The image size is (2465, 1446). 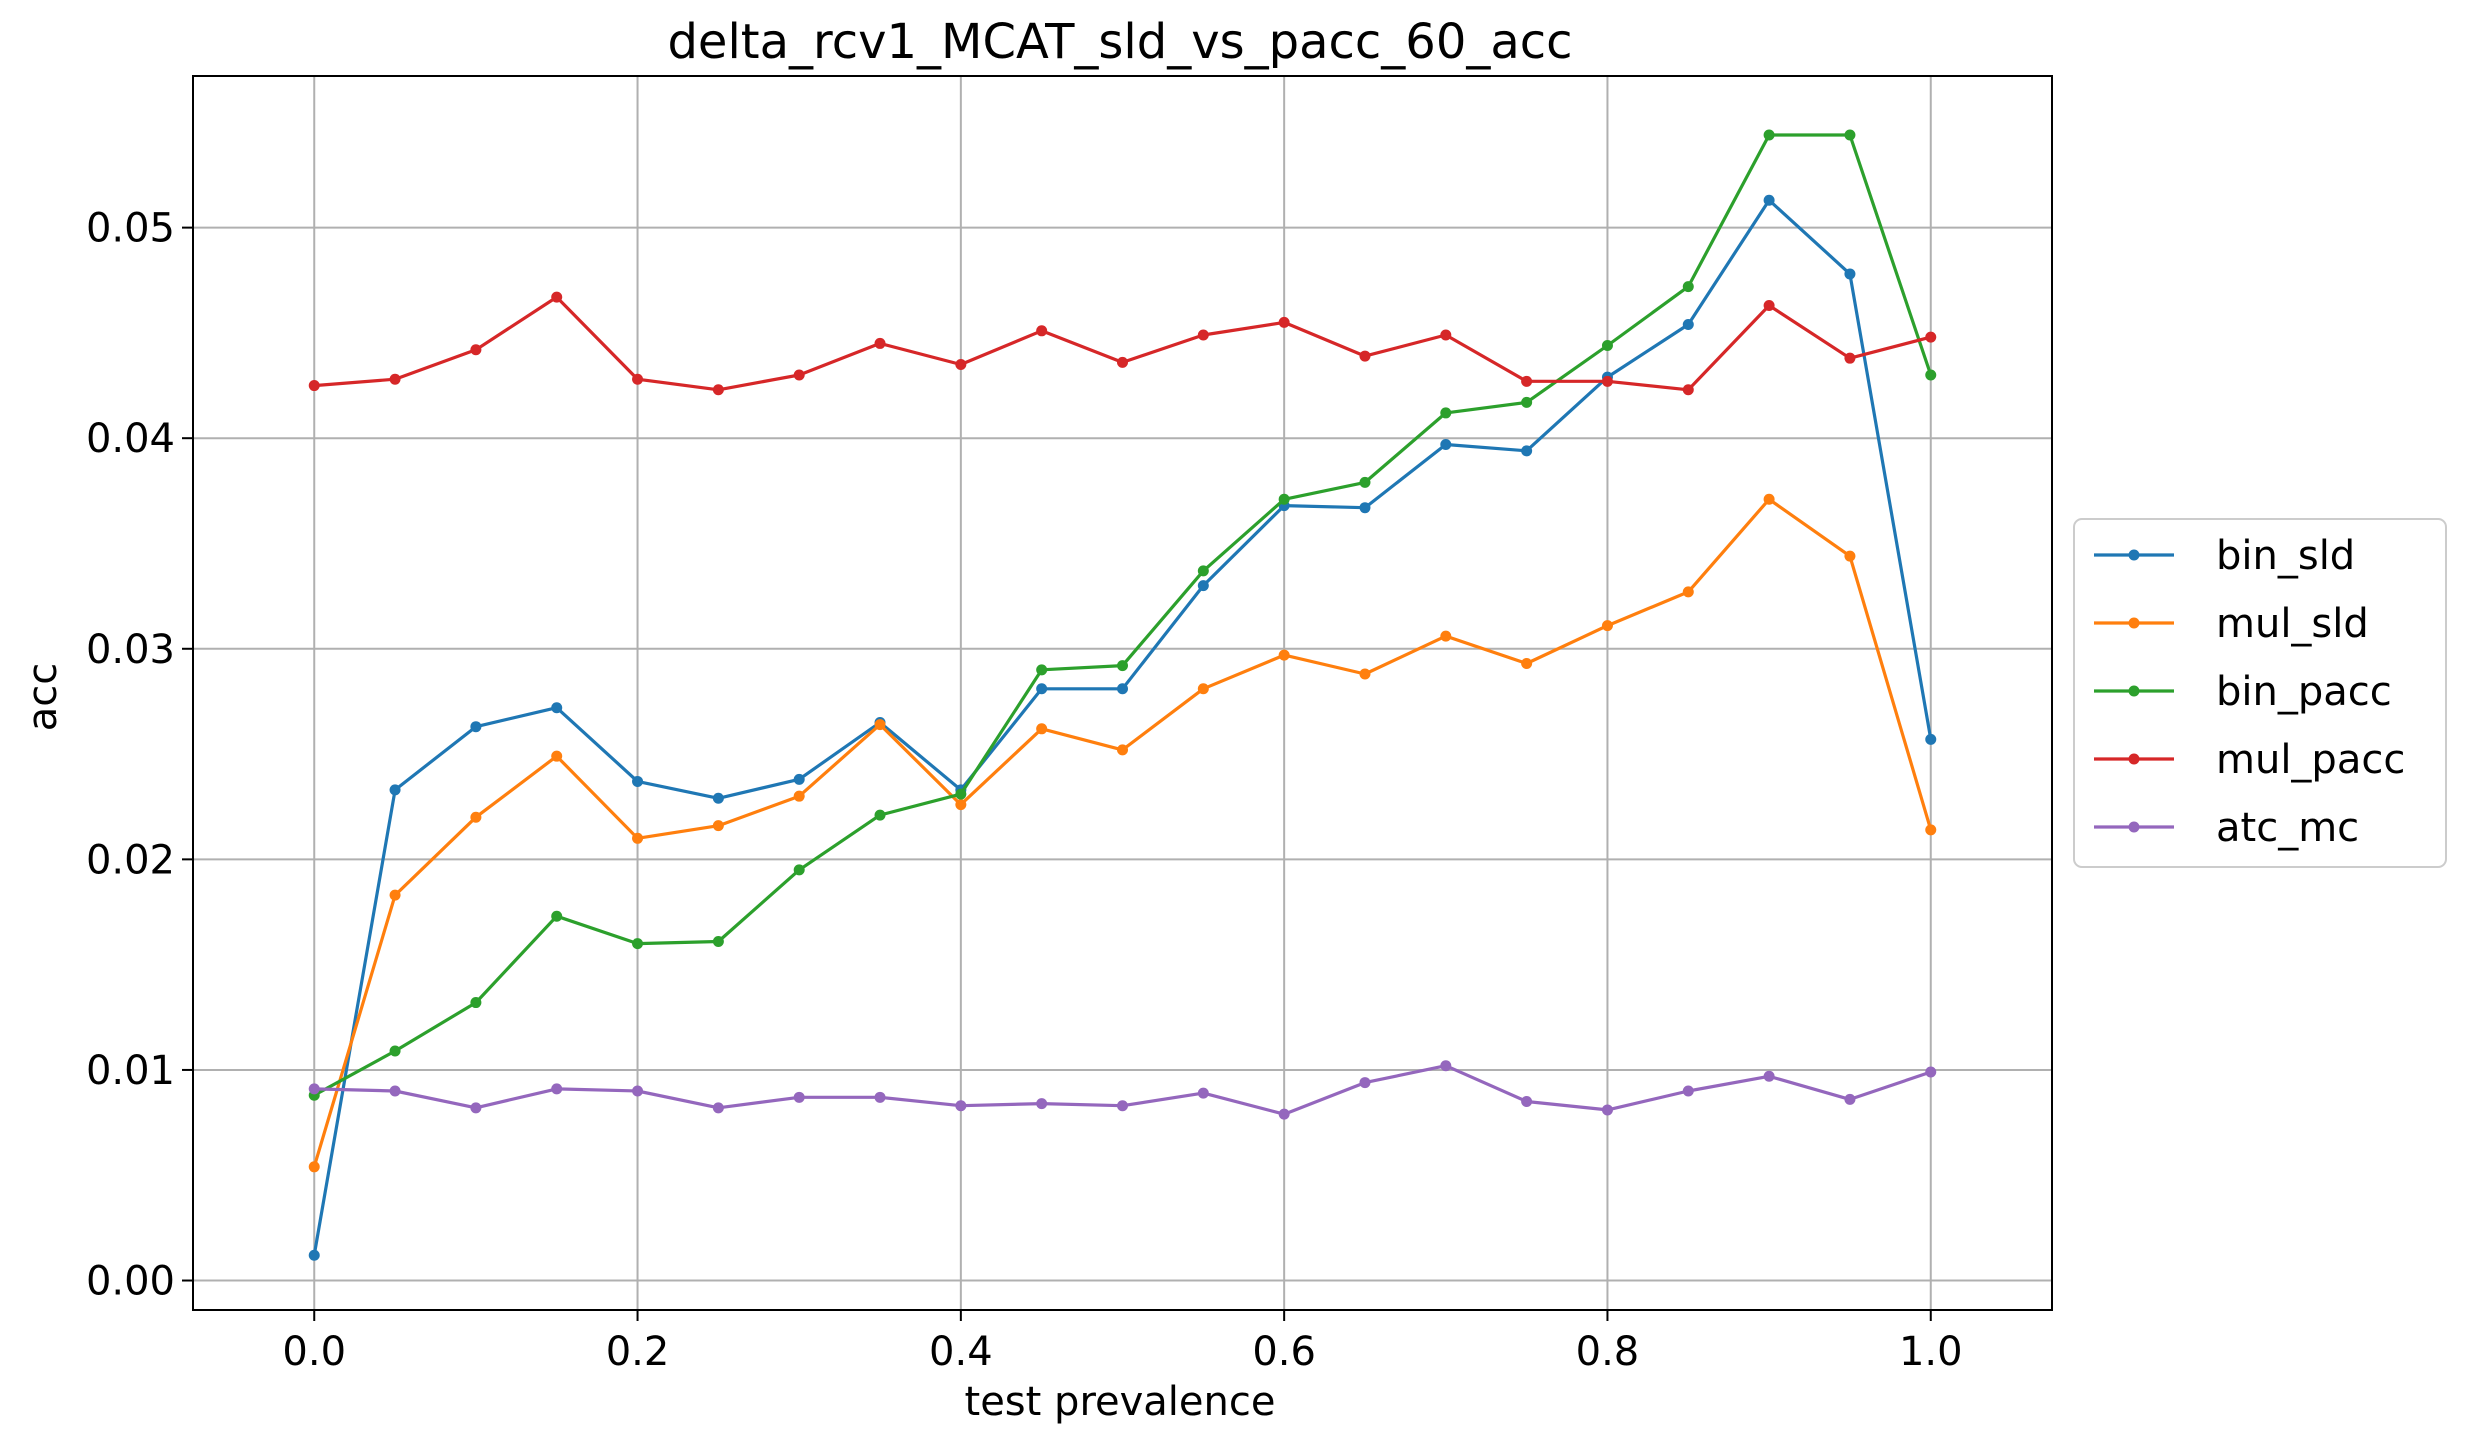 I want to click on legend-item: atc_mc, so click(x=2226, y=828).